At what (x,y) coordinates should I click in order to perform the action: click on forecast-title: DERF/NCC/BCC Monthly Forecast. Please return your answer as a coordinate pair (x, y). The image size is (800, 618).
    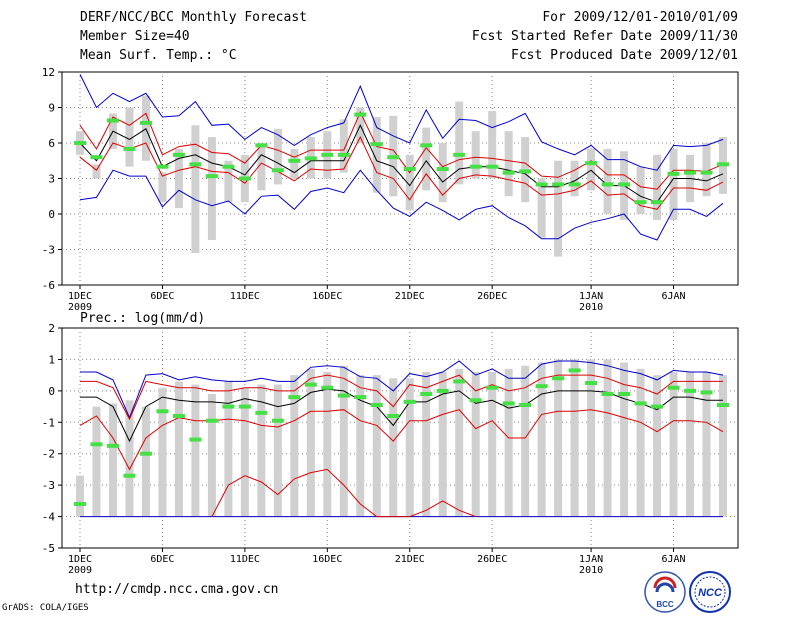
    Looking at the image, I should click on (193, 17).